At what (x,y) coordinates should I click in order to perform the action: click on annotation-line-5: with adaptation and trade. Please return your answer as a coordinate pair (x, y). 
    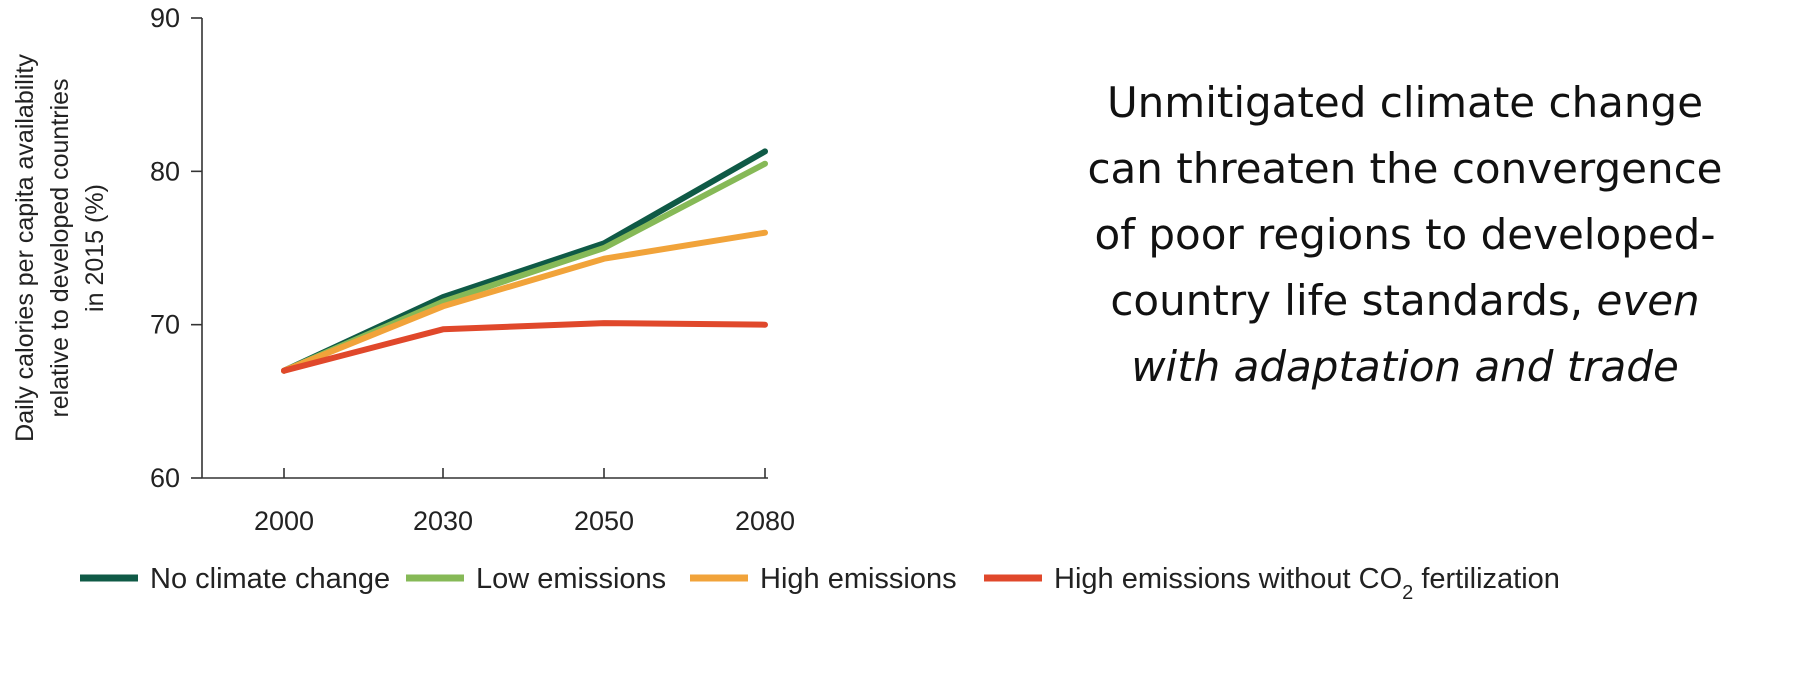
    Looking at the image, I should click on (1405, 366).